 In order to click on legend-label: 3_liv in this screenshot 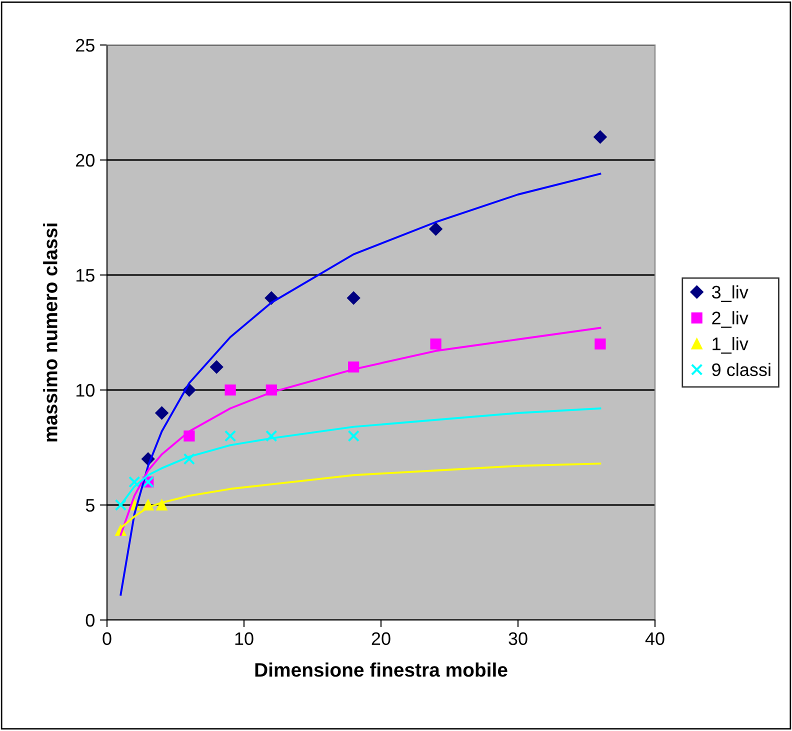, I will do `click(730, 293)`.